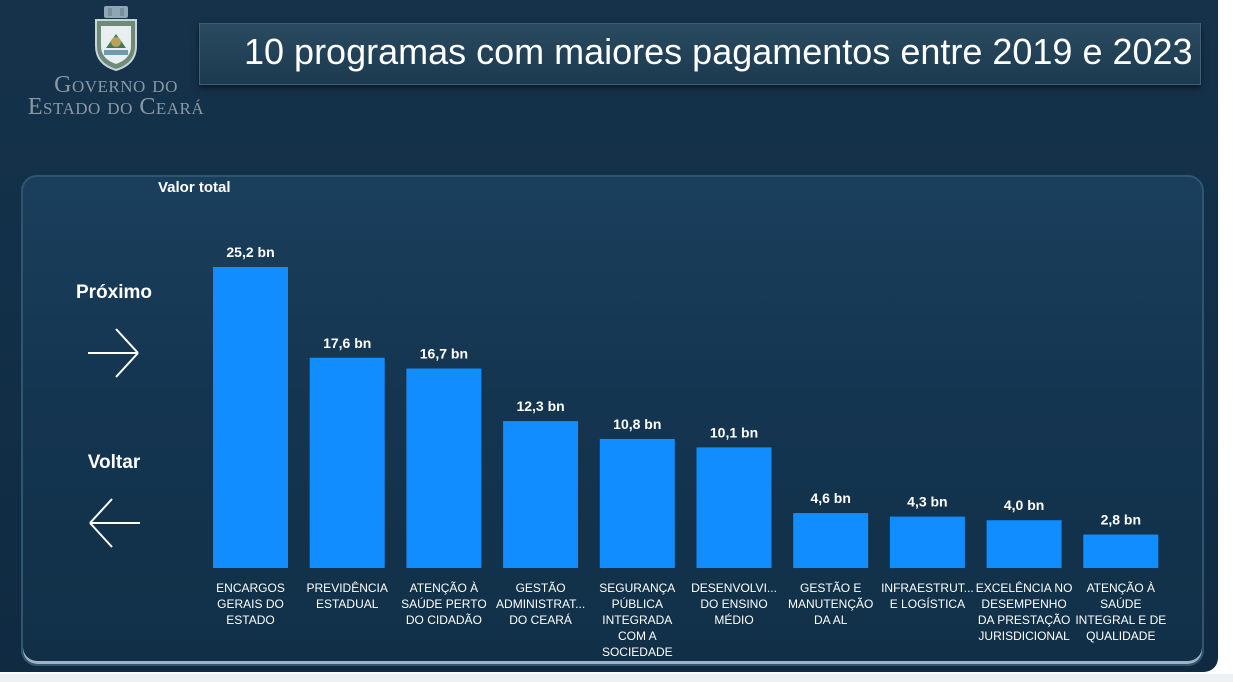 This screenshot has width=1233, height=682. I want to click on government-logo: Governo do Estado do Ceará, so click(116, 64).